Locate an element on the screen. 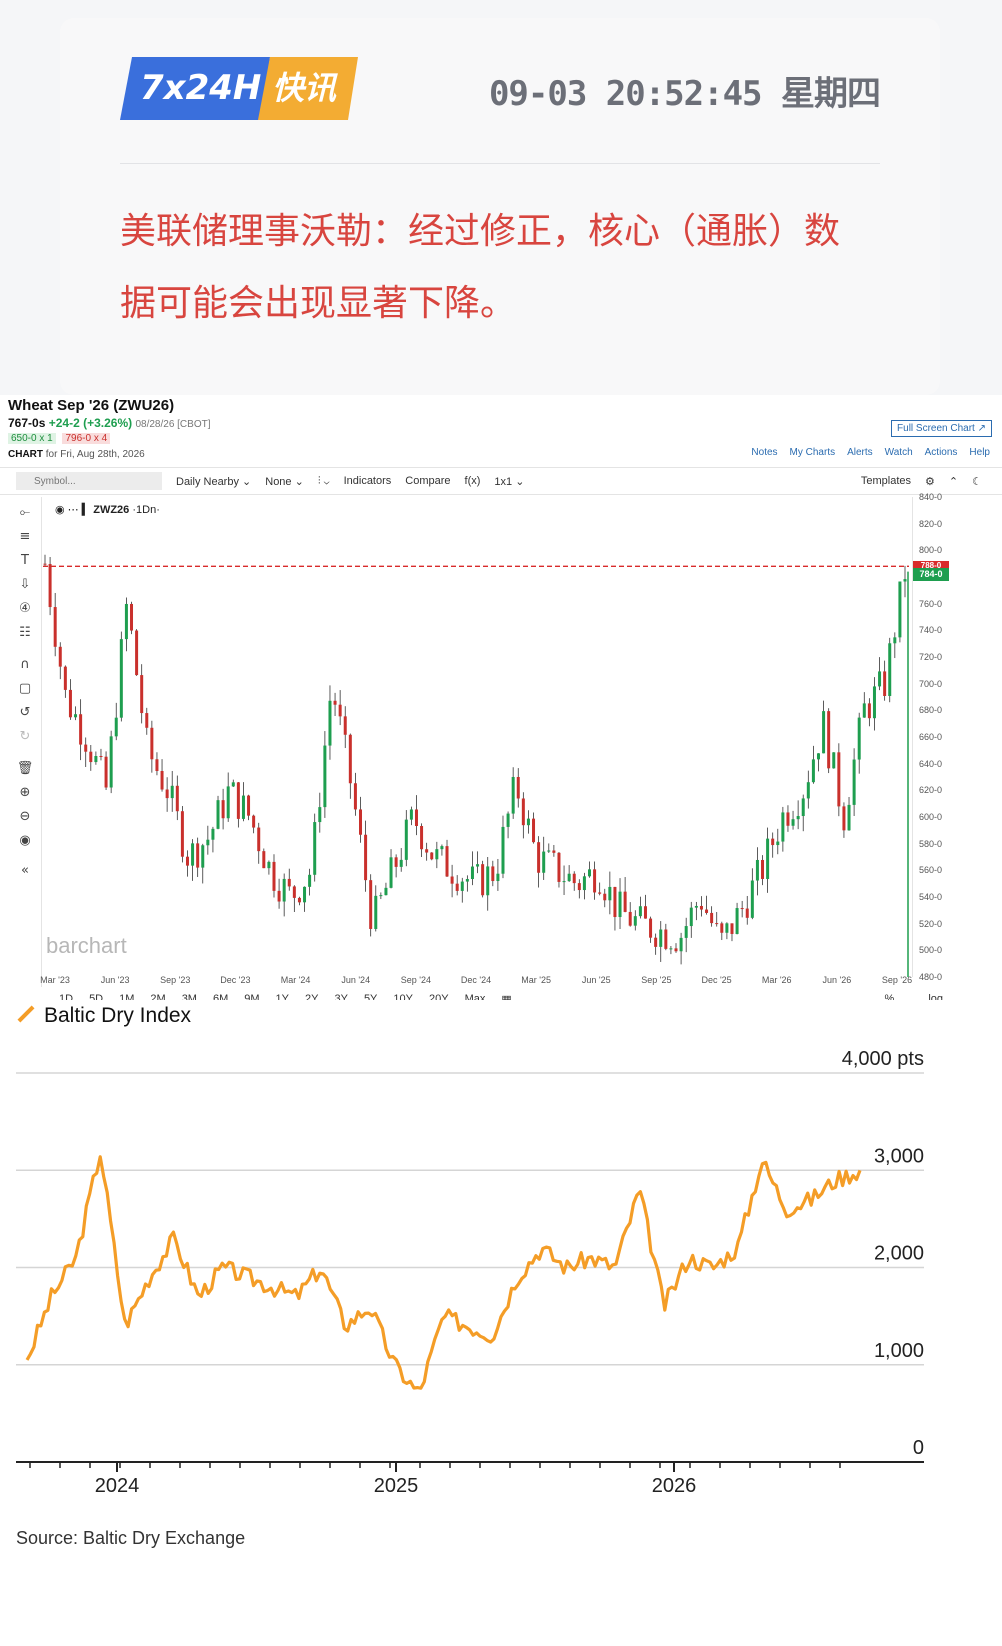 Image resolution: width=1002 pixels, height=1646 pixels. settings-gear-icon: ⚙ is located at coordinates (930, 481).